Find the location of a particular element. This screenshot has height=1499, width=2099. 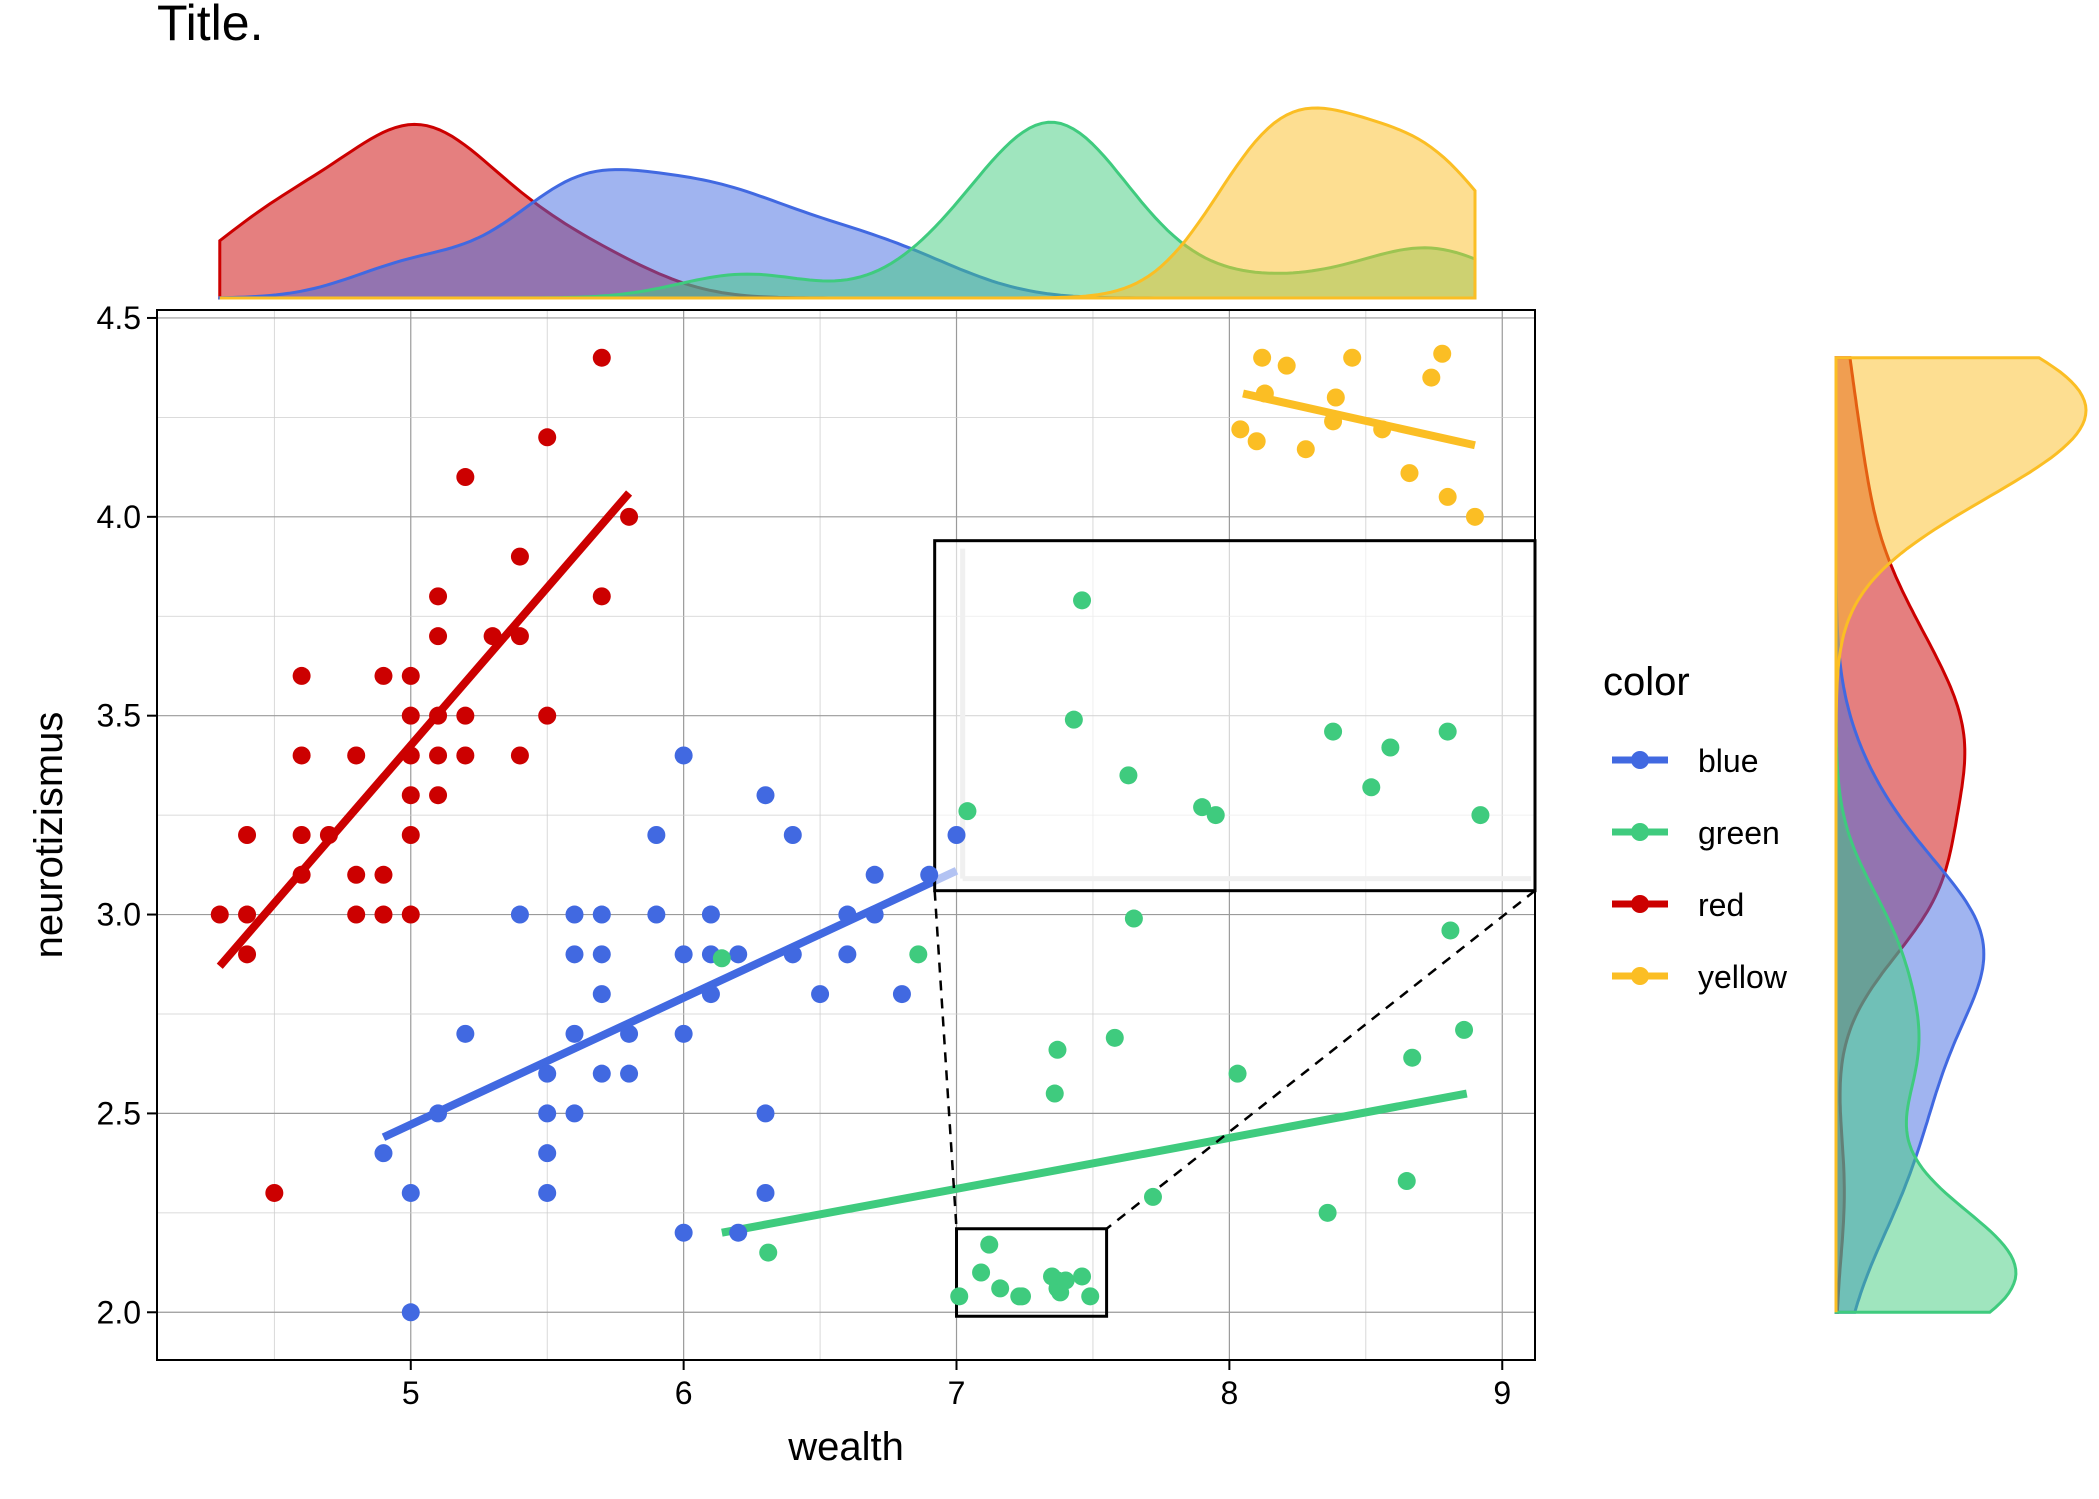

legend-label-green: green is located at coordinates (1739, 833).